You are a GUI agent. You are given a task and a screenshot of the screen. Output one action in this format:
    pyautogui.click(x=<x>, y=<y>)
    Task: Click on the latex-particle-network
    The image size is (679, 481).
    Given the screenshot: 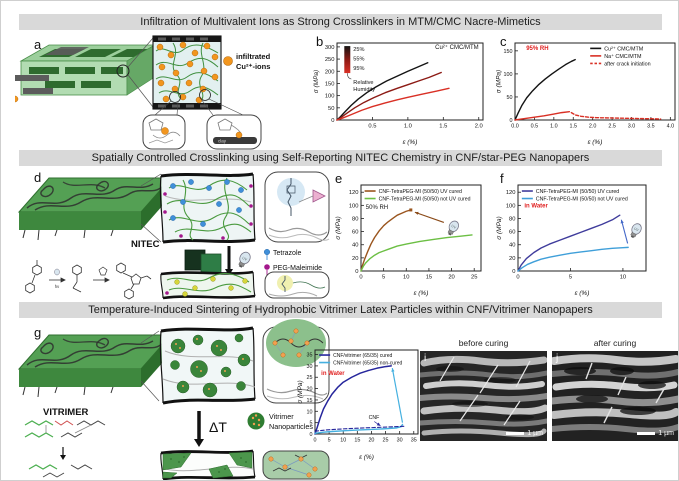 What is the action you would take?
    pyautogui.click(x=207, y=365)
    